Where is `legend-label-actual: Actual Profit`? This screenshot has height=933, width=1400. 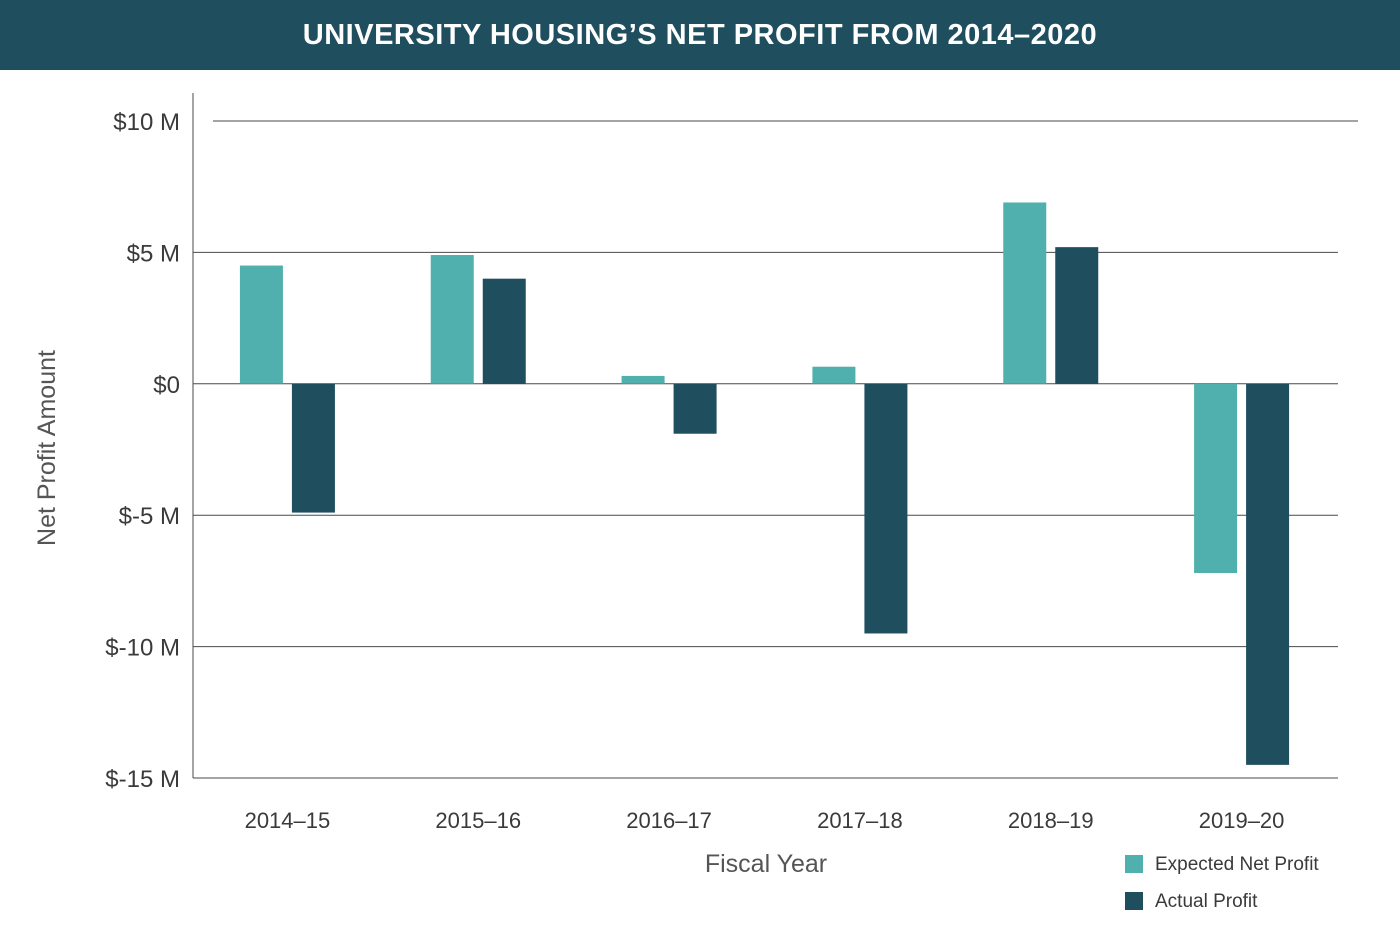
legend-label-actual: Actual Profit is located at coordinates (1206, 901).